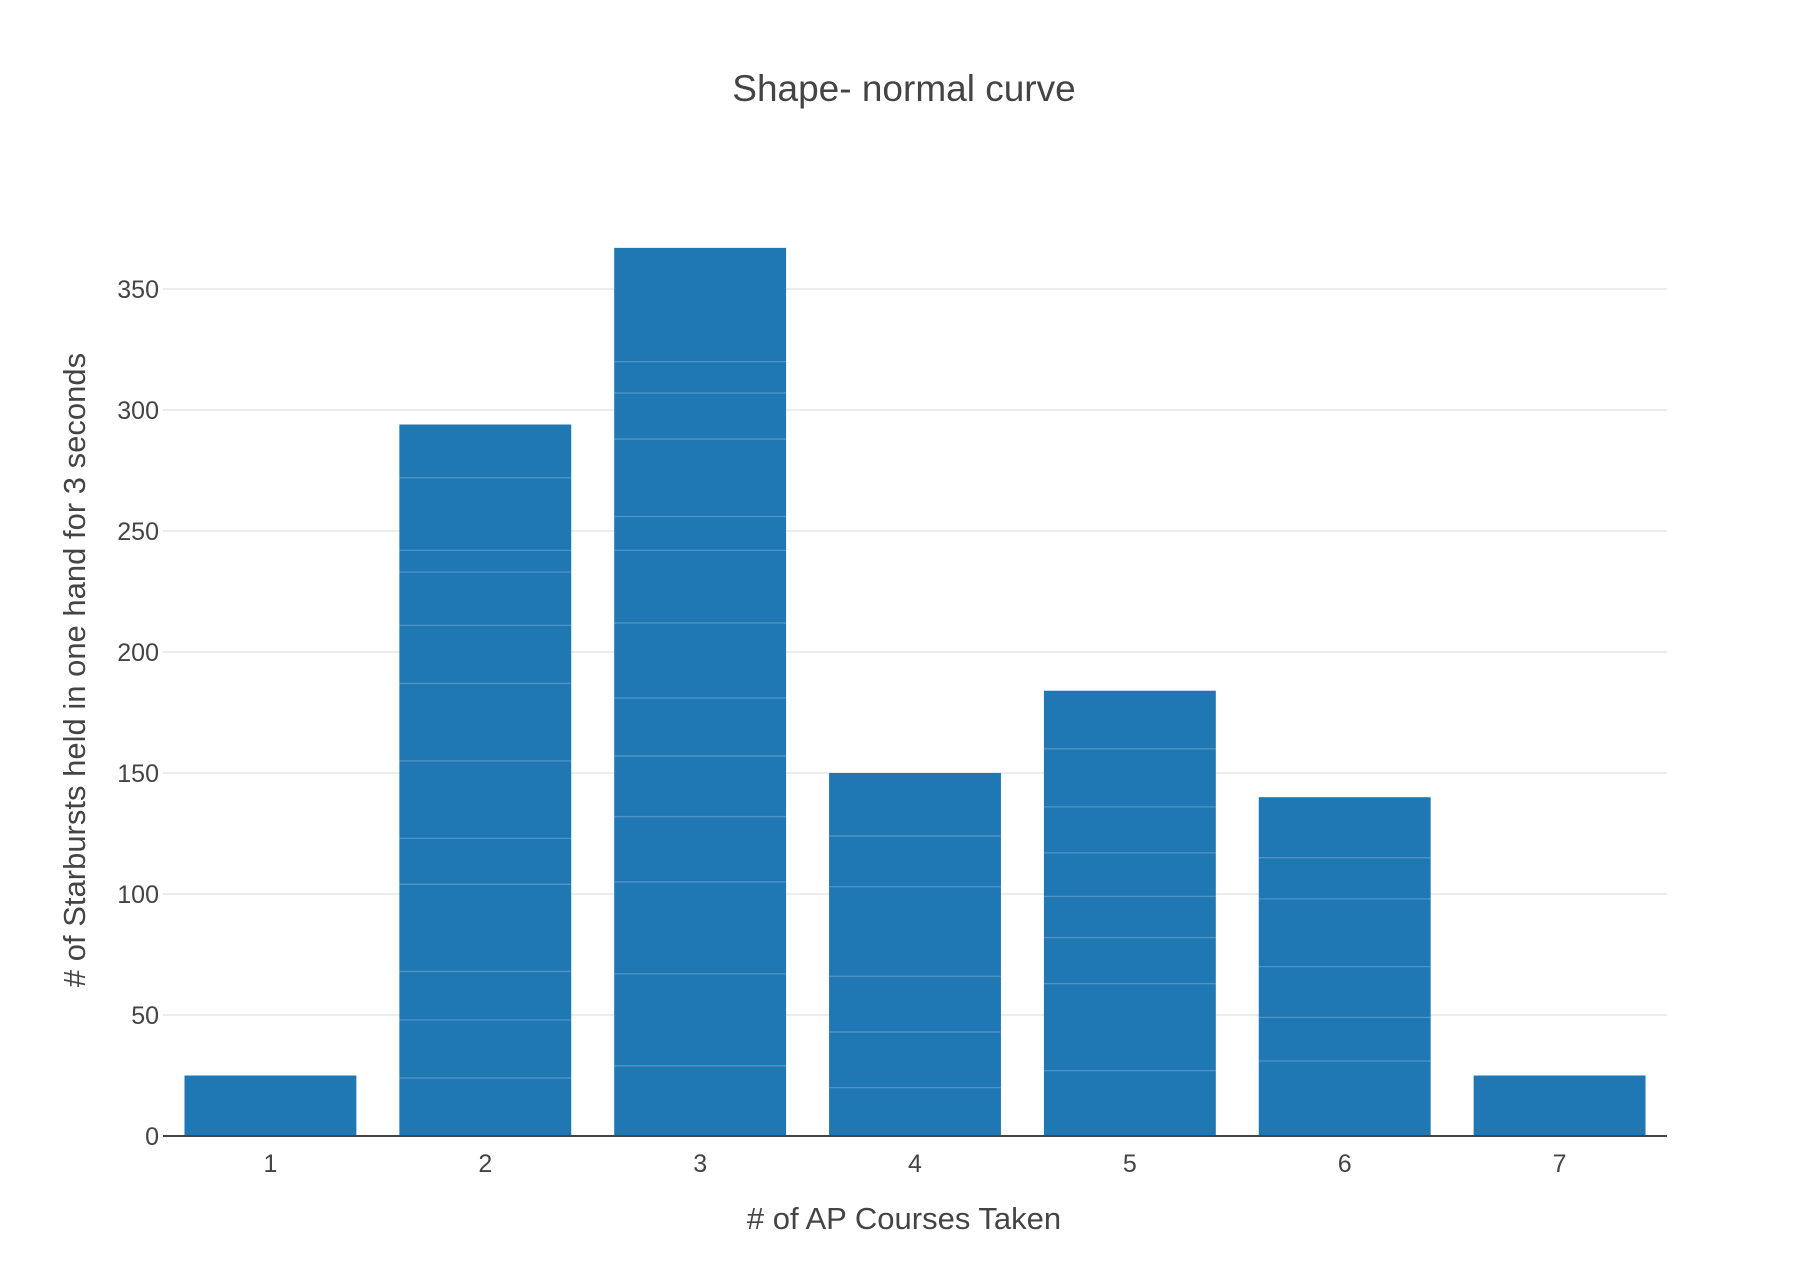 This screenshot has height=1284, width=1810. I want to click on x-tick-labels: 1 2 3 4 5 6 7, so click(914, 1164).